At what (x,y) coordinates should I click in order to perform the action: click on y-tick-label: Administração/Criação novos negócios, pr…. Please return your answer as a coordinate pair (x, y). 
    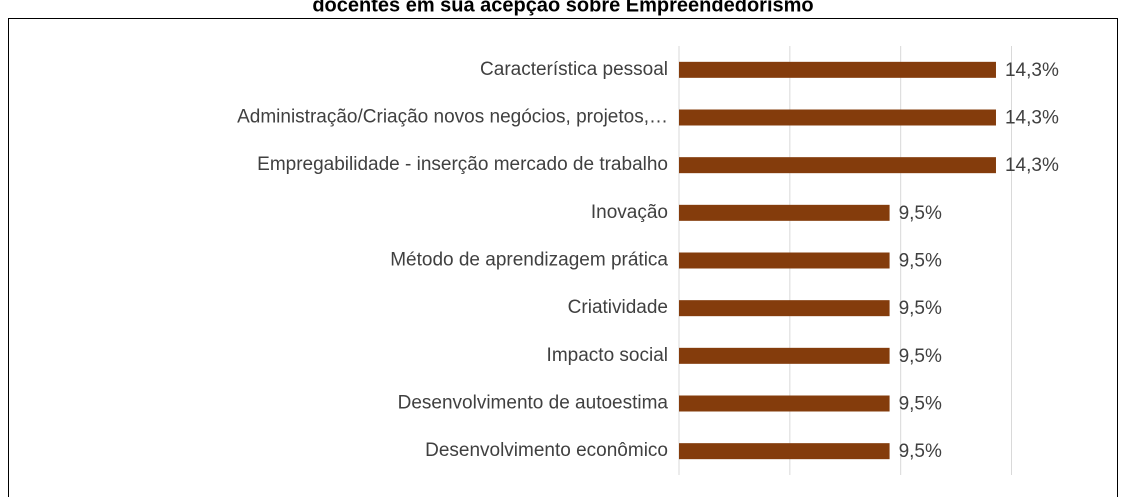
    Looking at the image, I should click on (452, 117).